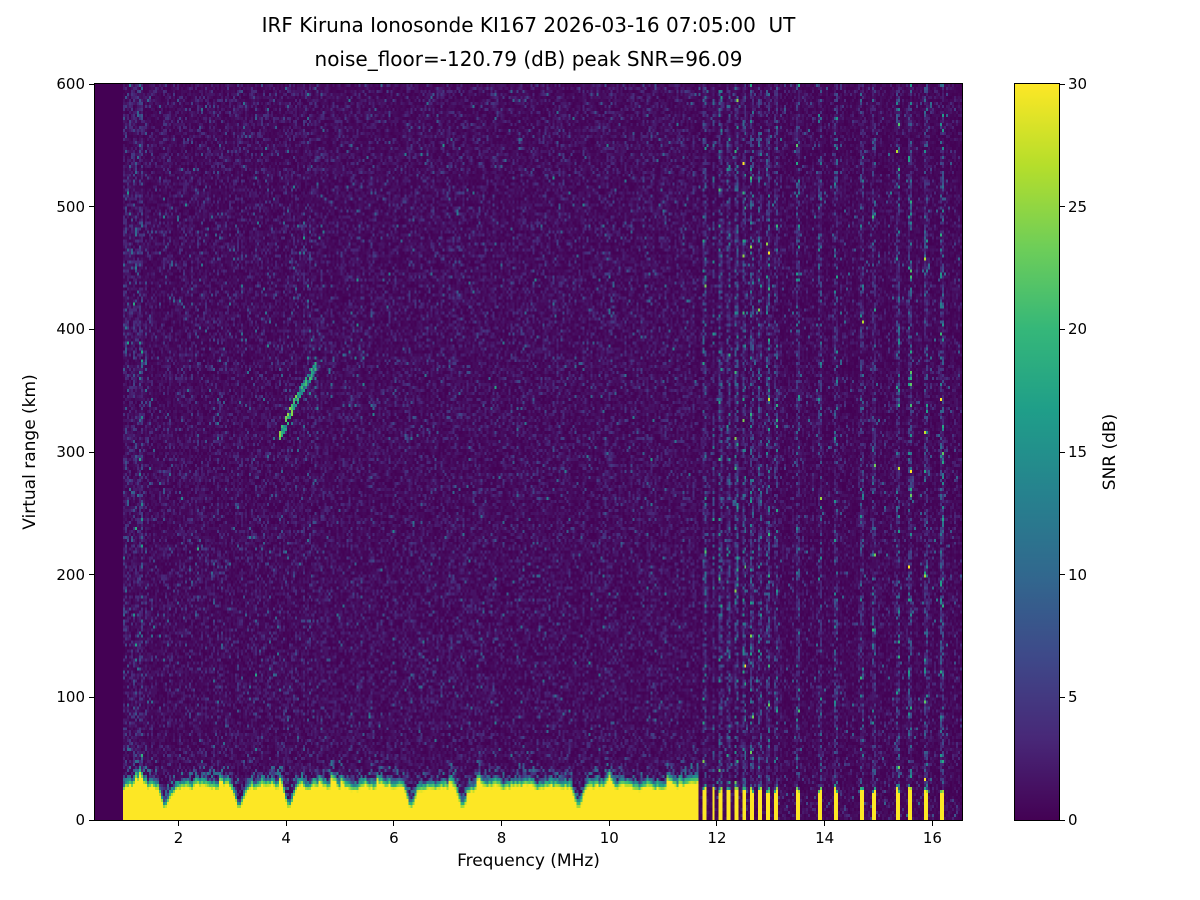 The height and width of the screenshot is (900, 1200). I want to click on x-tick-label: 12, so click(717, 838).